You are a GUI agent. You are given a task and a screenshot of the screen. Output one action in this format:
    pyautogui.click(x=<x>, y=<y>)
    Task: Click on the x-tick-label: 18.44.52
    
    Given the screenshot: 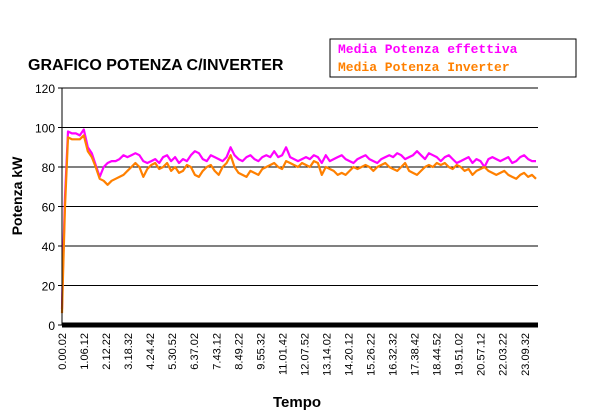 What is the action you would take?
    pyautogui.click(x=438, y=354)
    